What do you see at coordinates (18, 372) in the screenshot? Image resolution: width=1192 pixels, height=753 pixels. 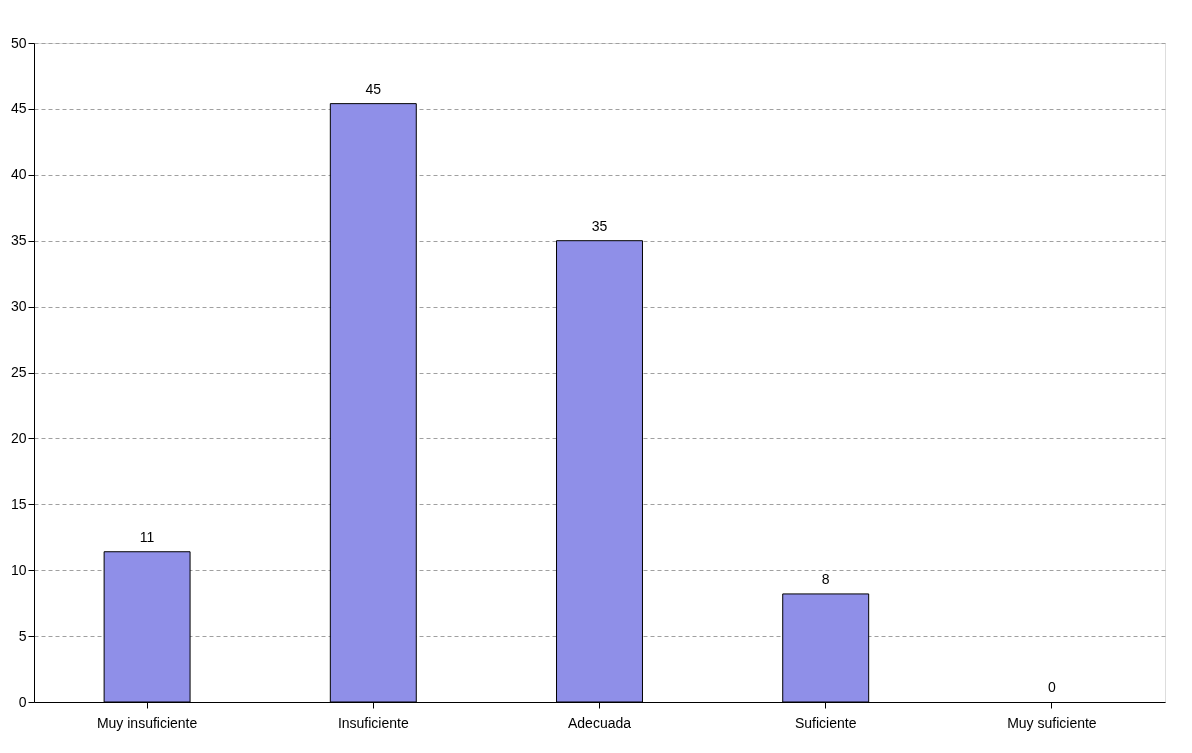 I see `y-tick-label: 25` at bounding box center [18, 372].